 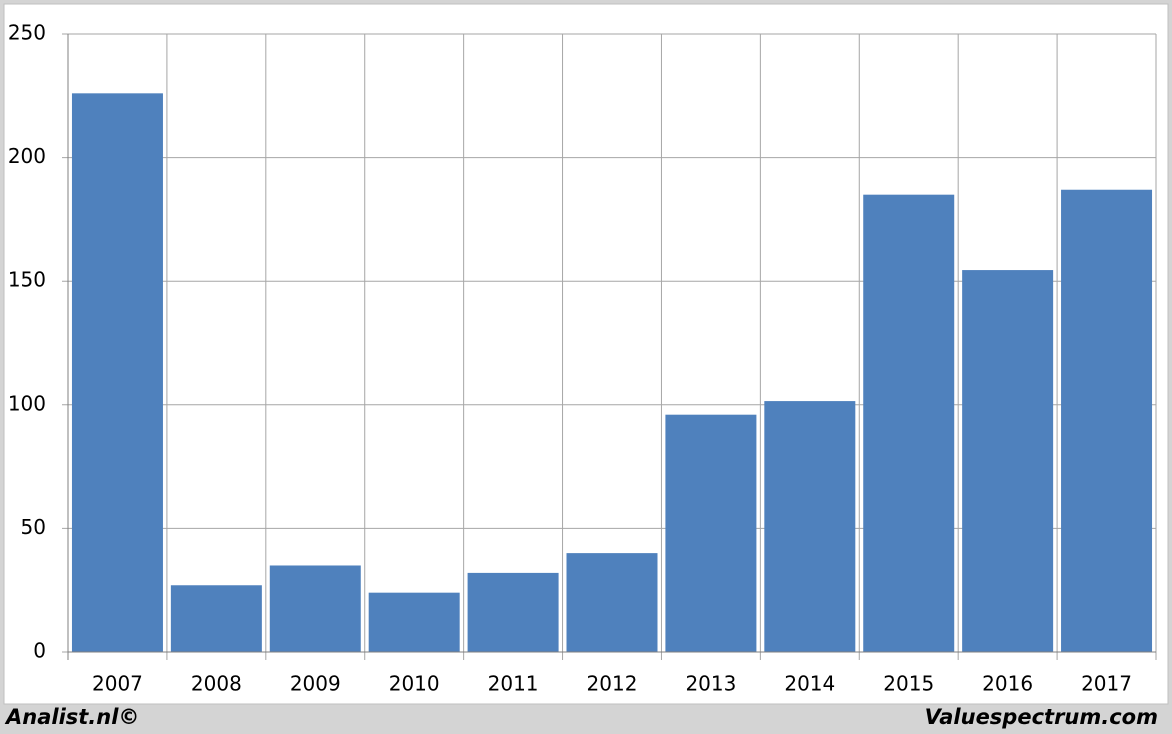 What do you see at coordinates (71, 717) in the screenshot?
I see `source-left: Analist.nl©` at bounding box center [71, 717].